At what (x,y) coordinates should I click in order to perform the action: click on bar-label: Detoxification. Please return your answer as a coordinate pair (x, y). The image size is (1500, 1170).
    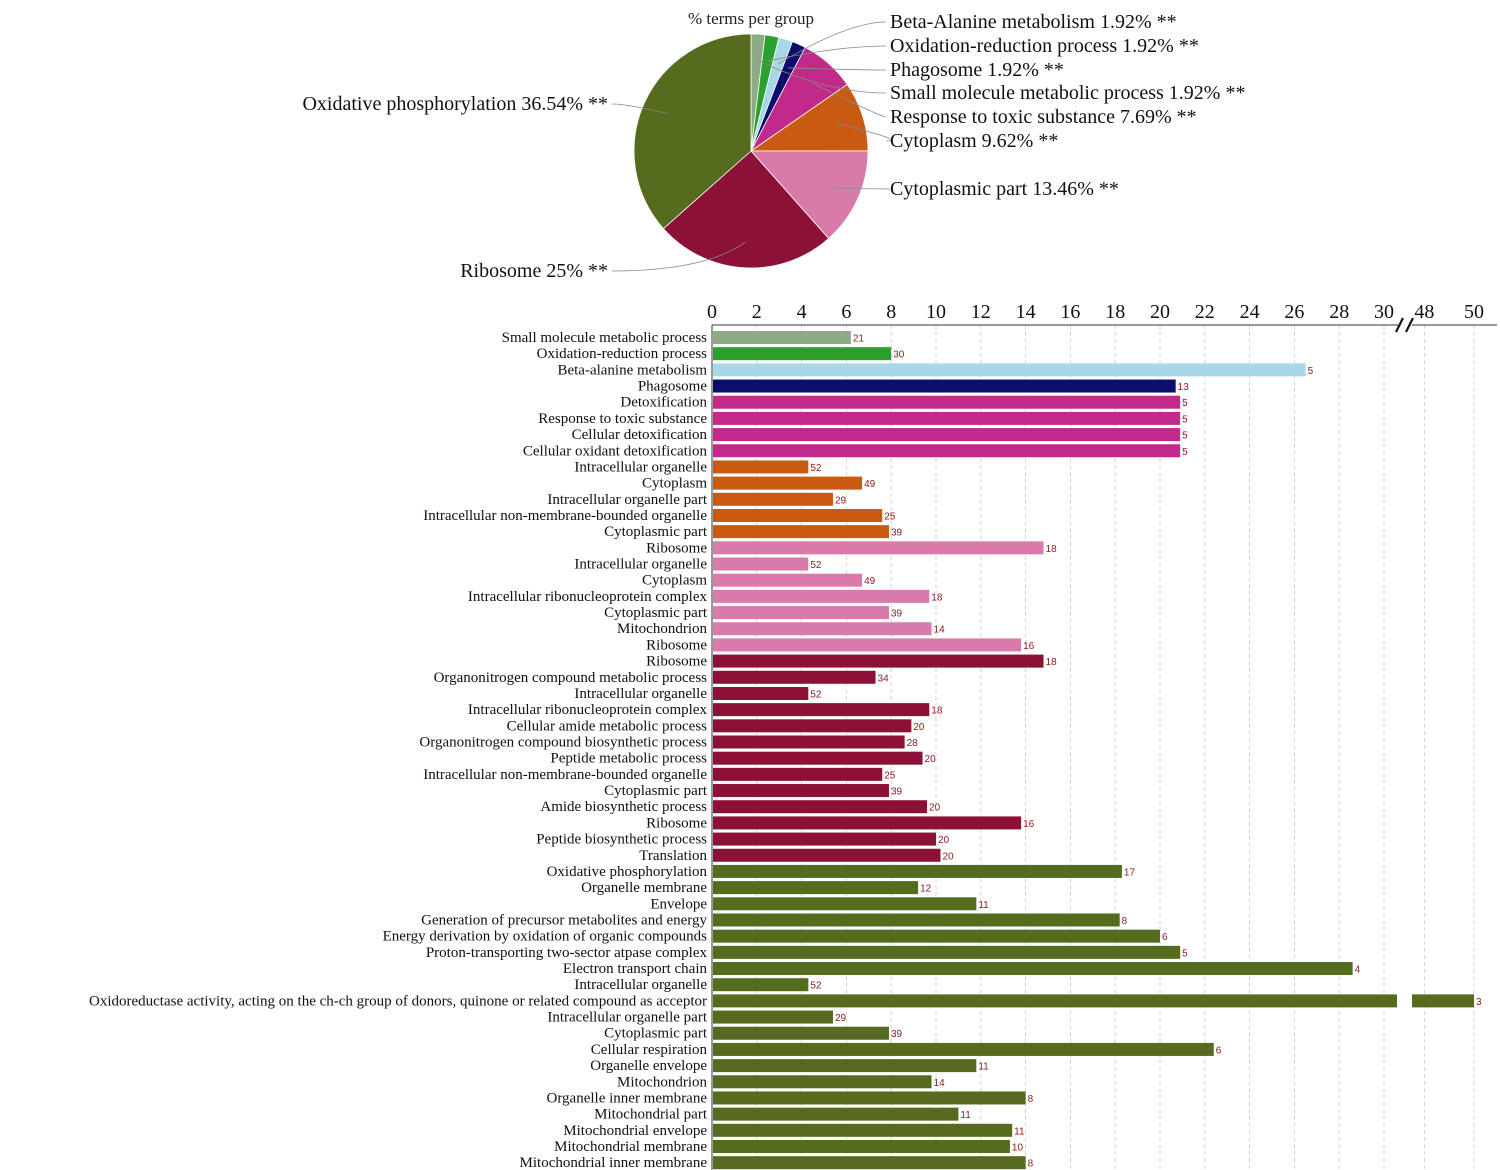
    Looking at the image, I should click on (663, 403).